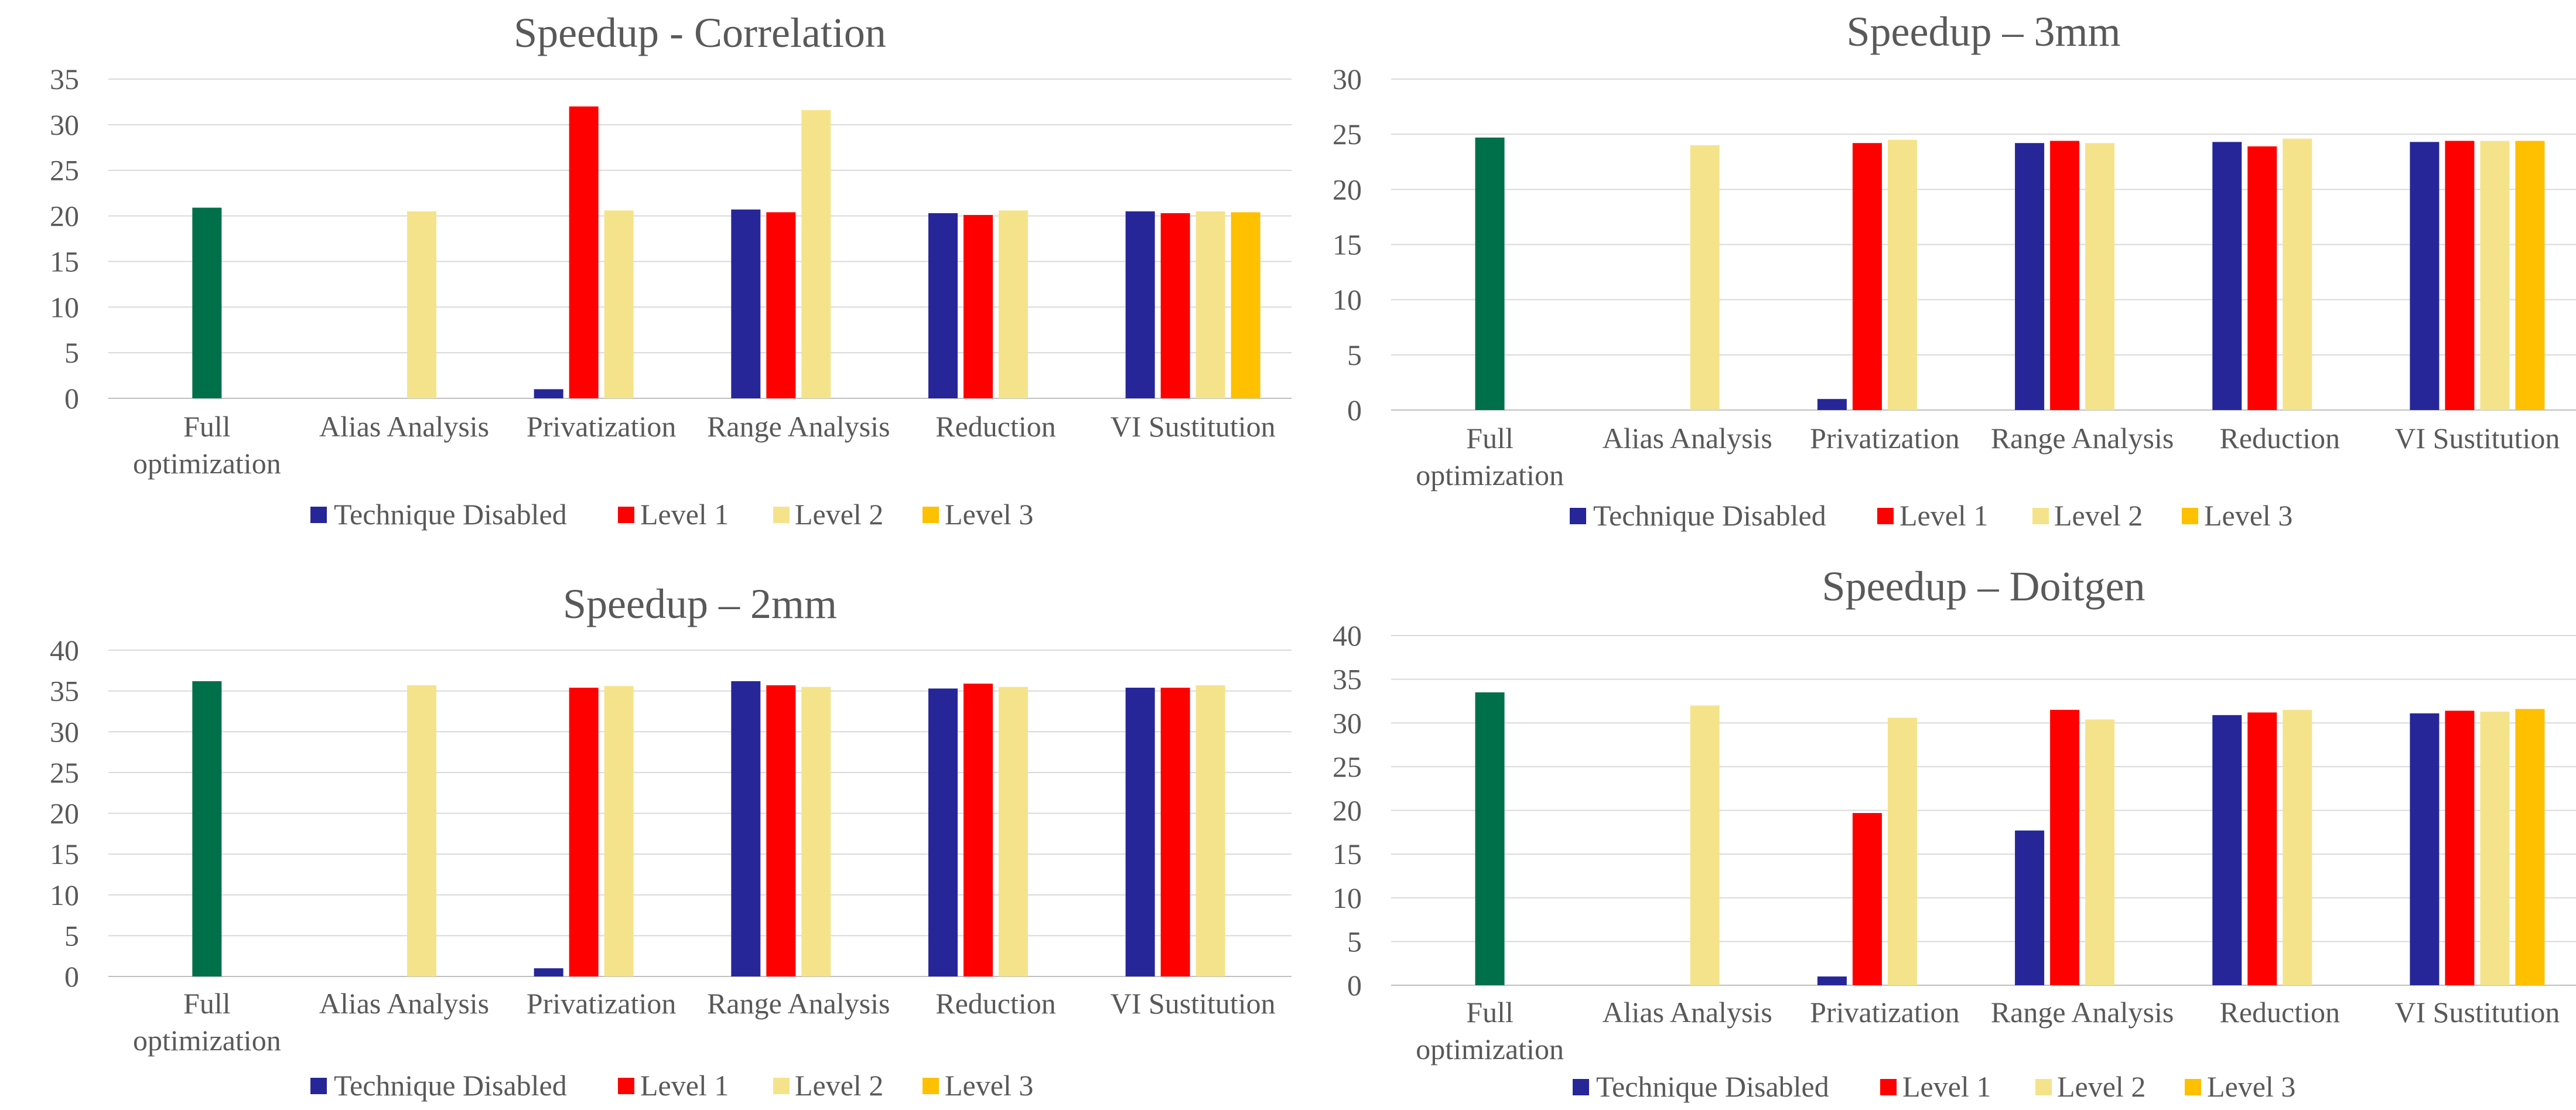 The width and height of the screenshot is (2576, 1110). Describe the element at coordinates (1885, 439) in the screenshot. I see `category-label-line: Privatization` at that location.